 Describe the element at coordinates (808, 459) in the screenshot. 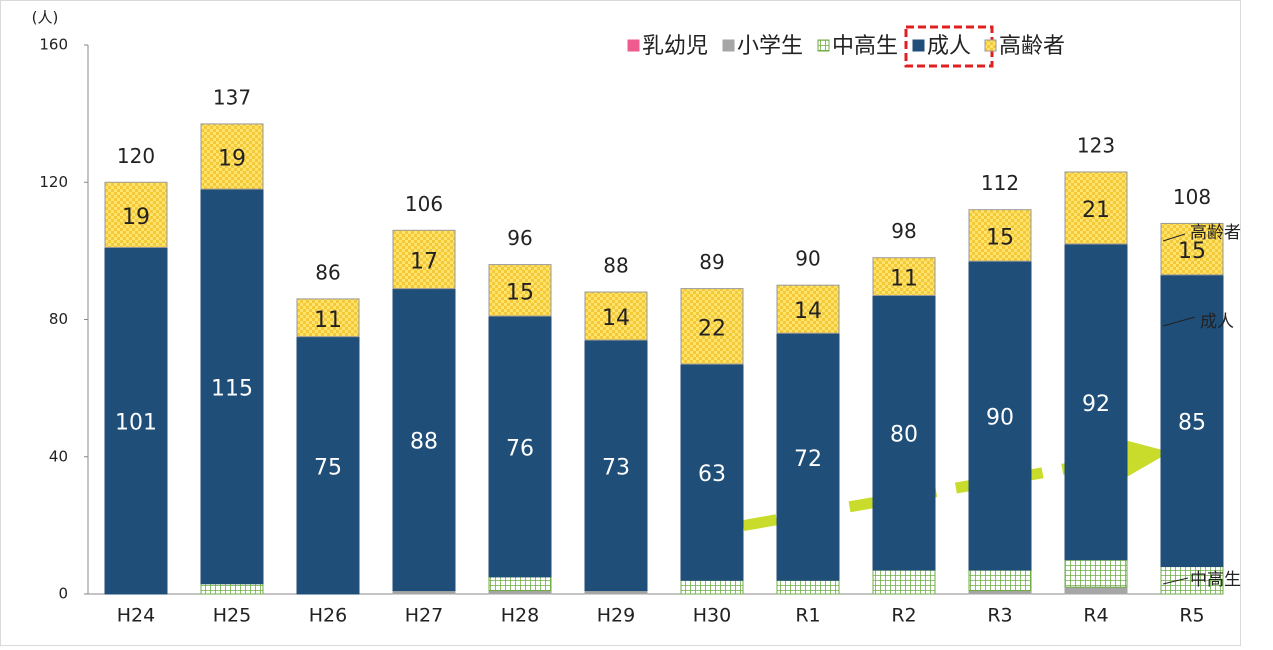

I see `data-label: 72` at that location.